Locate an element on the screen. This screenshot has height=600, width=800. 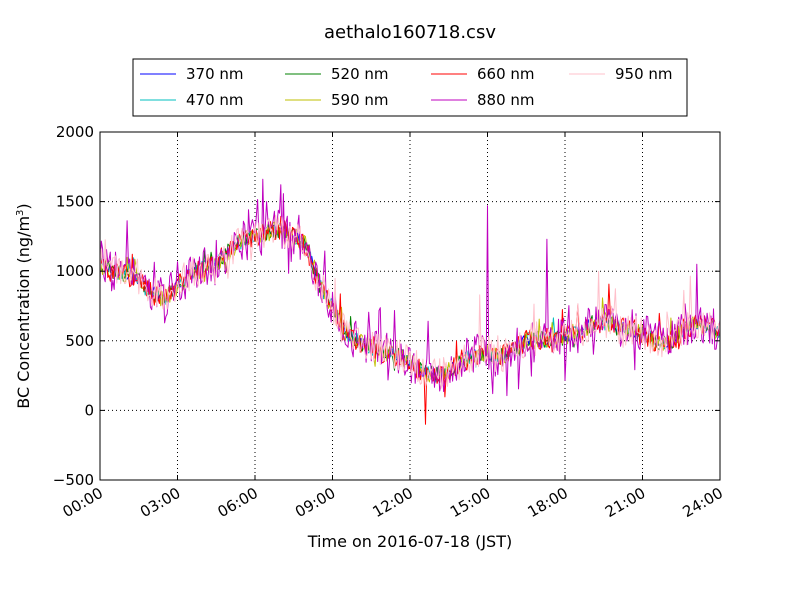
y-axis-label-main: BC Concentration (ng/m is located at coordinates (23, 312).